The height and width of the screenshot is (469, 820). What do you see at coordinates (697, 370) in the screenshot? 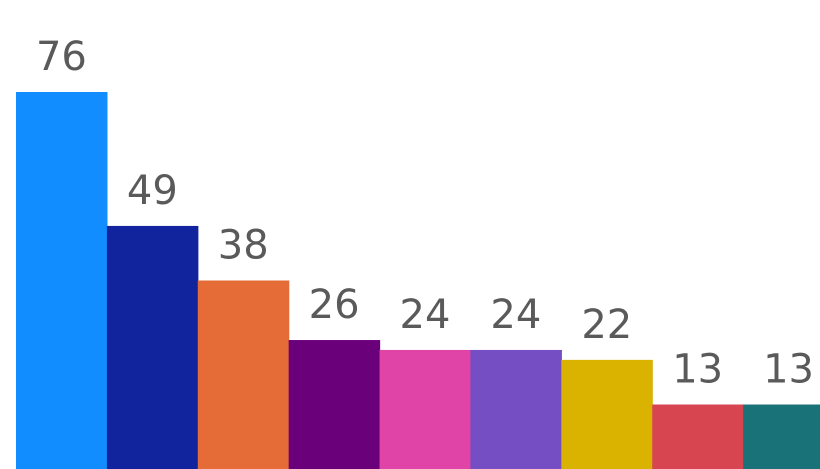
I see `bar-value-label-8: 13` at bounding box center [697, 370].